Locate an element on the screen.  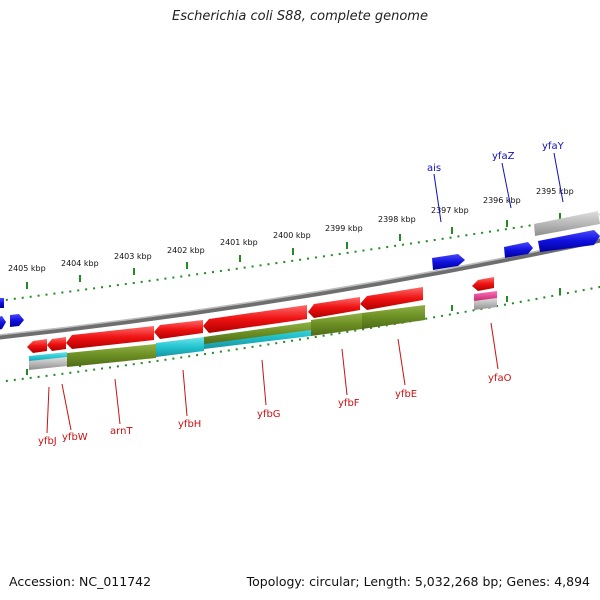
gene-arrow-yfaO is located at coordinates (483, 284).